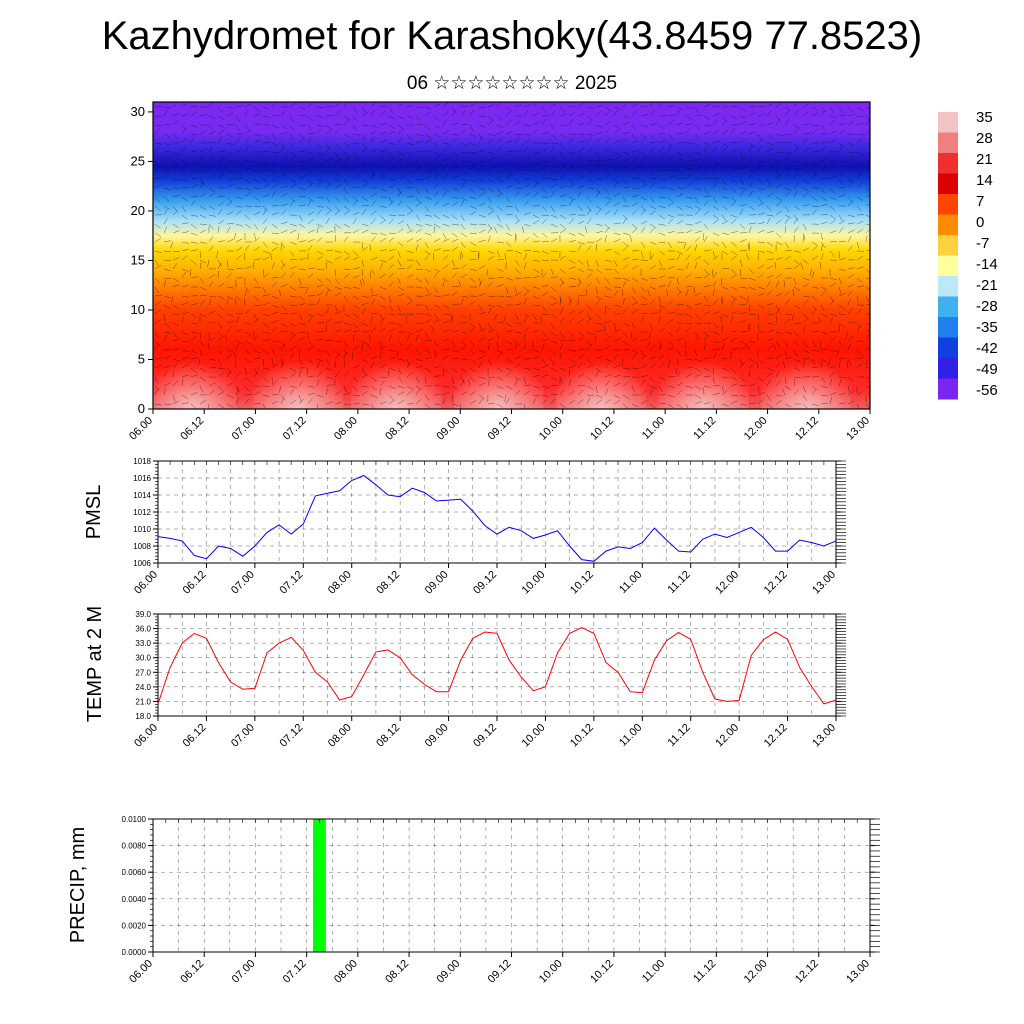  What do you see at coordinates (138, 111) in the screenshot?
I see `heatmap-y-tick-label: 30` at bounding box center [138, 111].